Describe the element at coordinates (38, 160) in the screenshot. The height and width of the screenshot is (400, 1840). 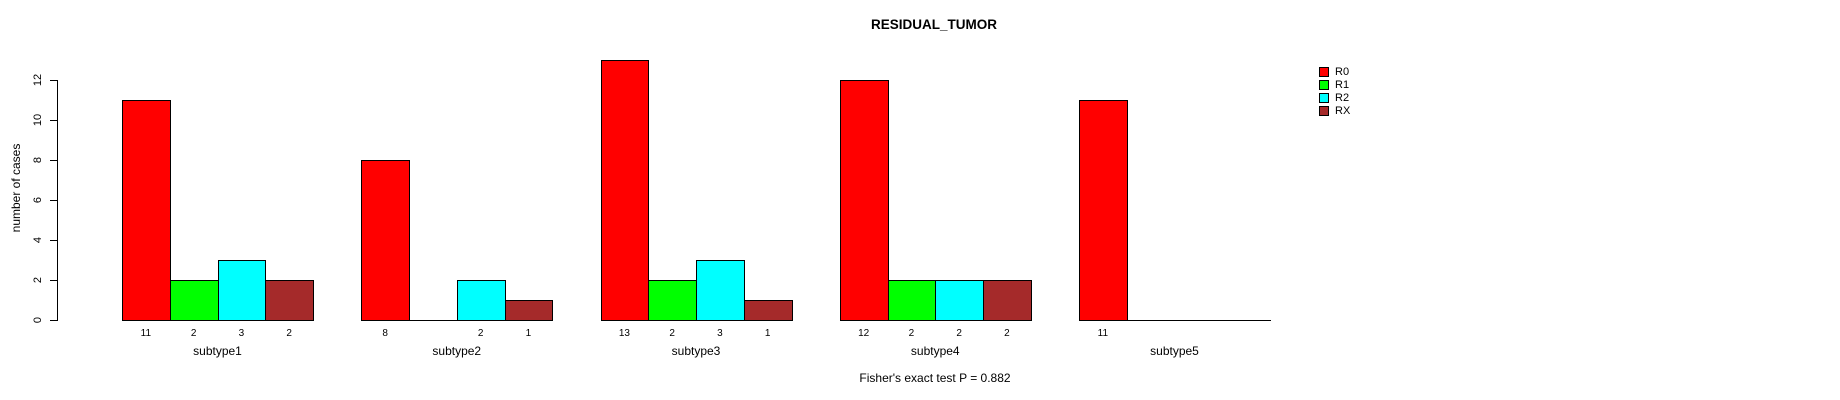
I see `y-tick-label: 8` at that location.